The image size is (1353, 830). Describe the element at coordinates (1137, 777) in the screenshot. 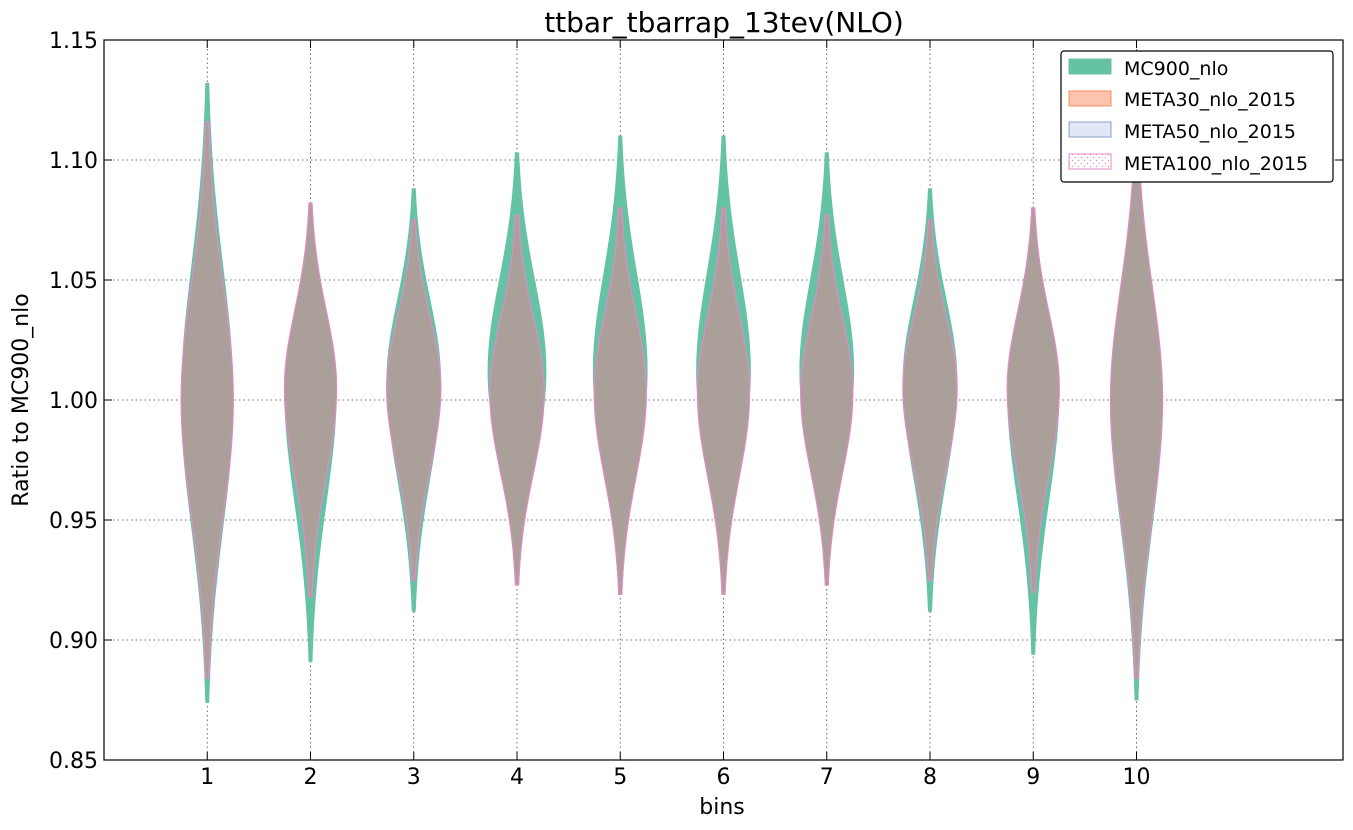

I see `x-tick-label: 10` at that location.